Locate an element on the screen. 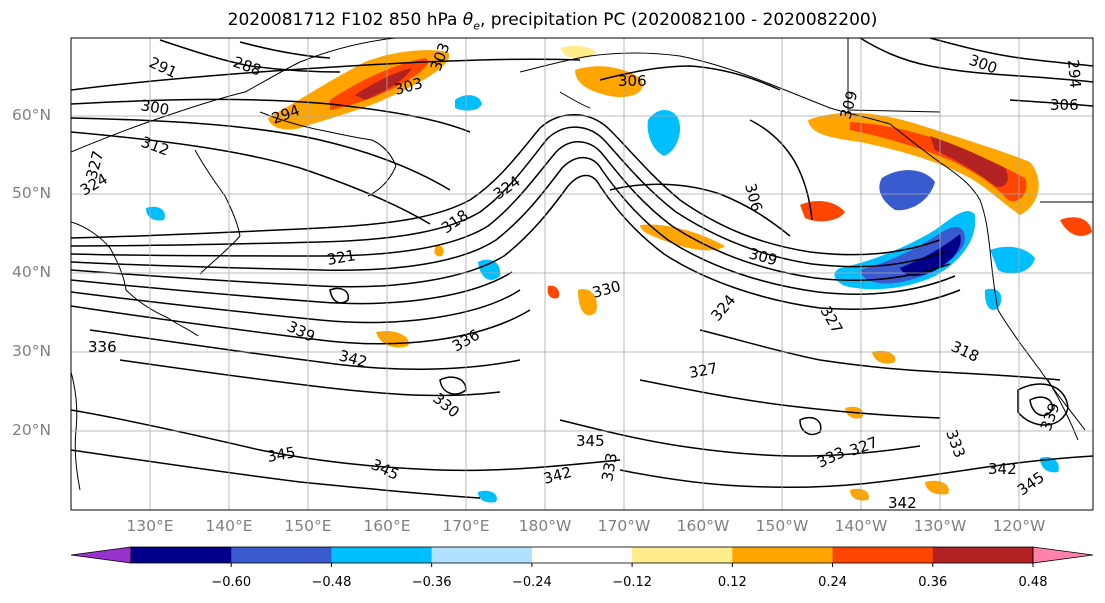  lon-label: 150°W is located at coordinates (782, 526).